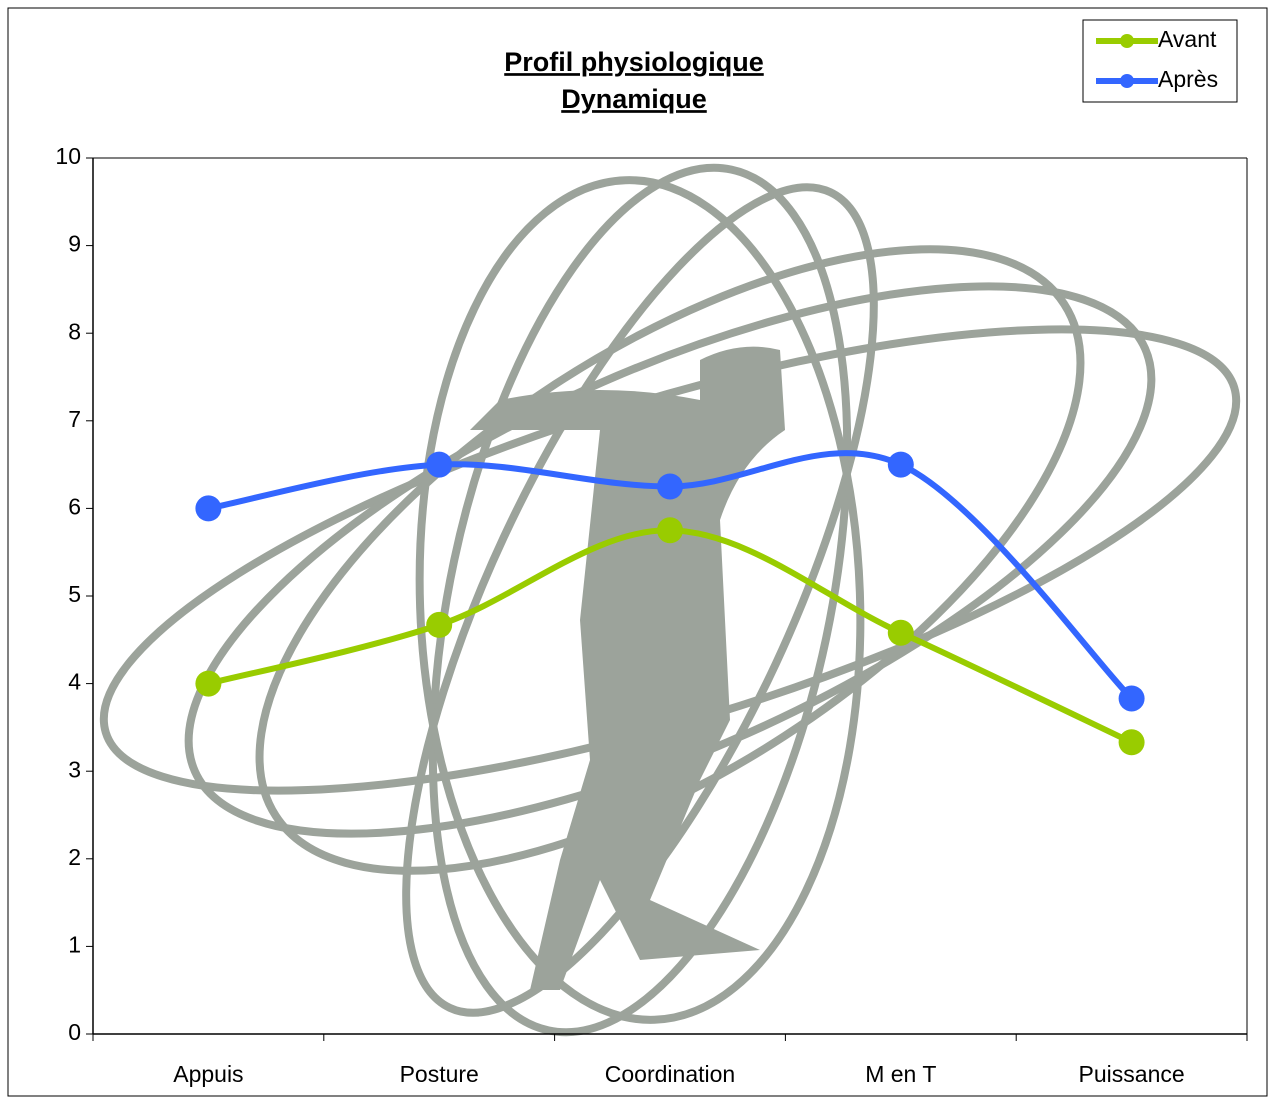  Describe the element at coordinates (74, 682) in the screenshot. I see `y-tick-label: 4` at that location.